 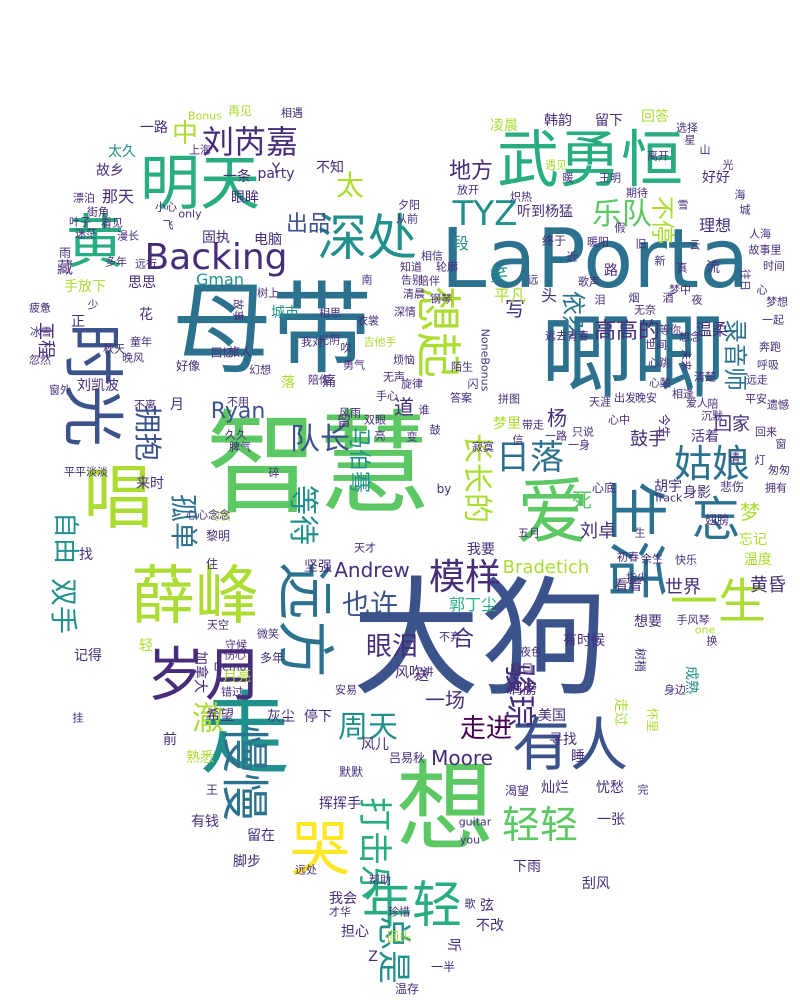 What do you see at coordinates (628, 557) in the screenshot?
I see `word-cloud-word: 初春` at bounding box center [628, 557].